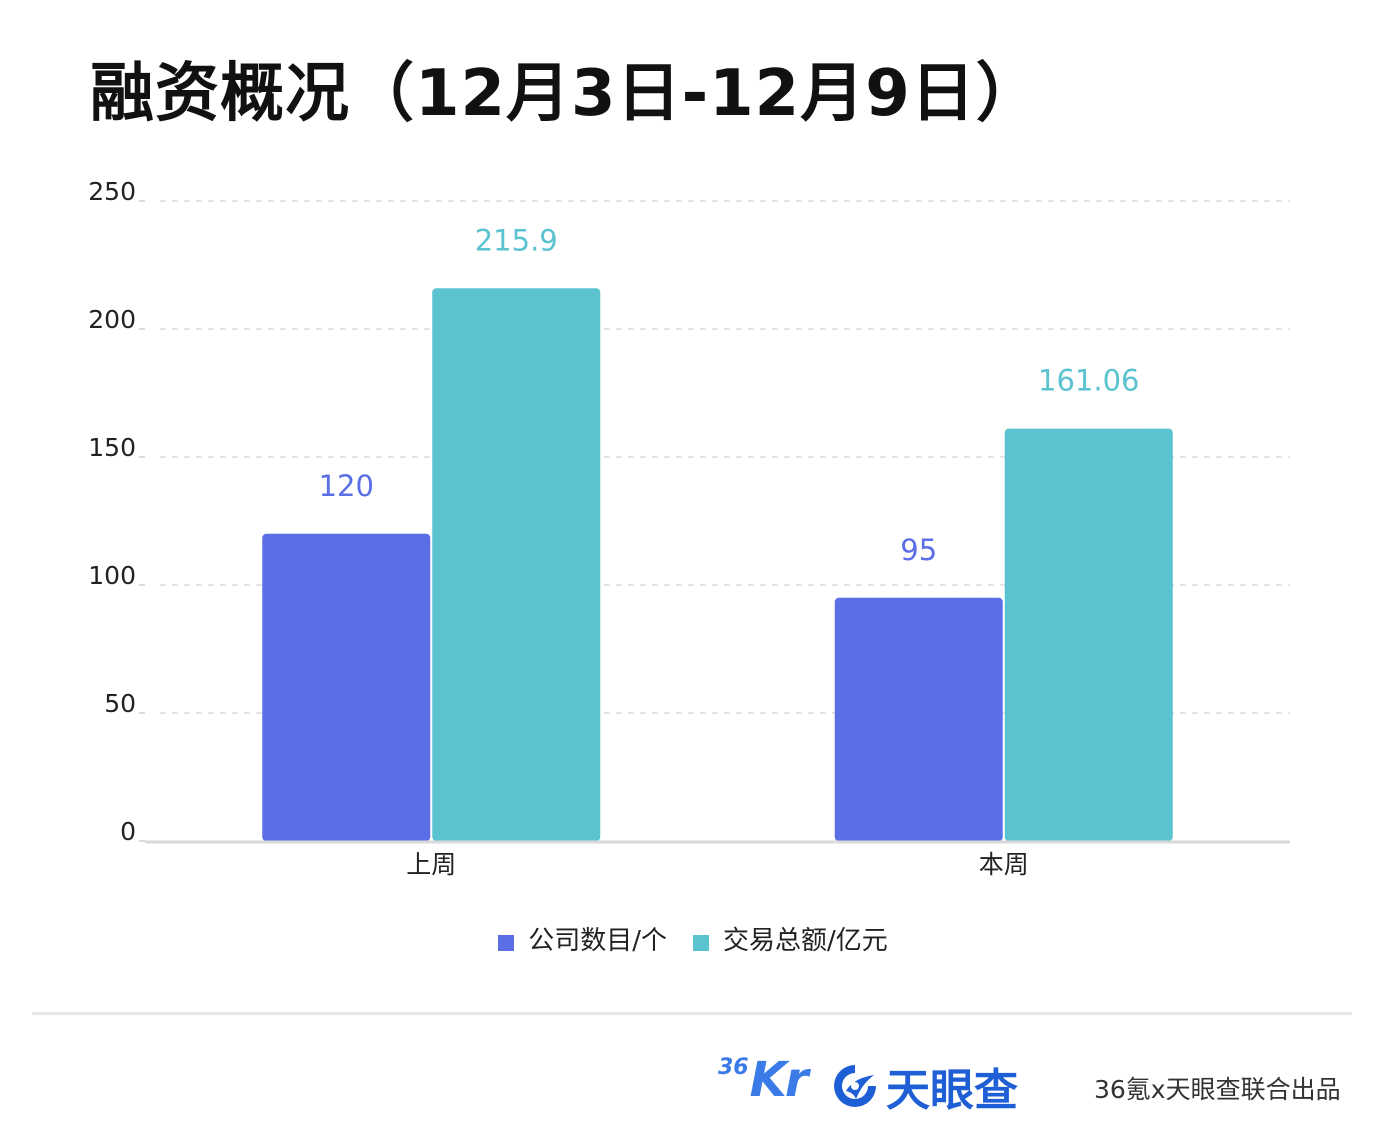 The height and width of the screenshot is (1134, 1386). What do you see at coordinates (112, 319) in the screenshot?
I see `y-tick-label: 200` at bounding box center [112, 319].